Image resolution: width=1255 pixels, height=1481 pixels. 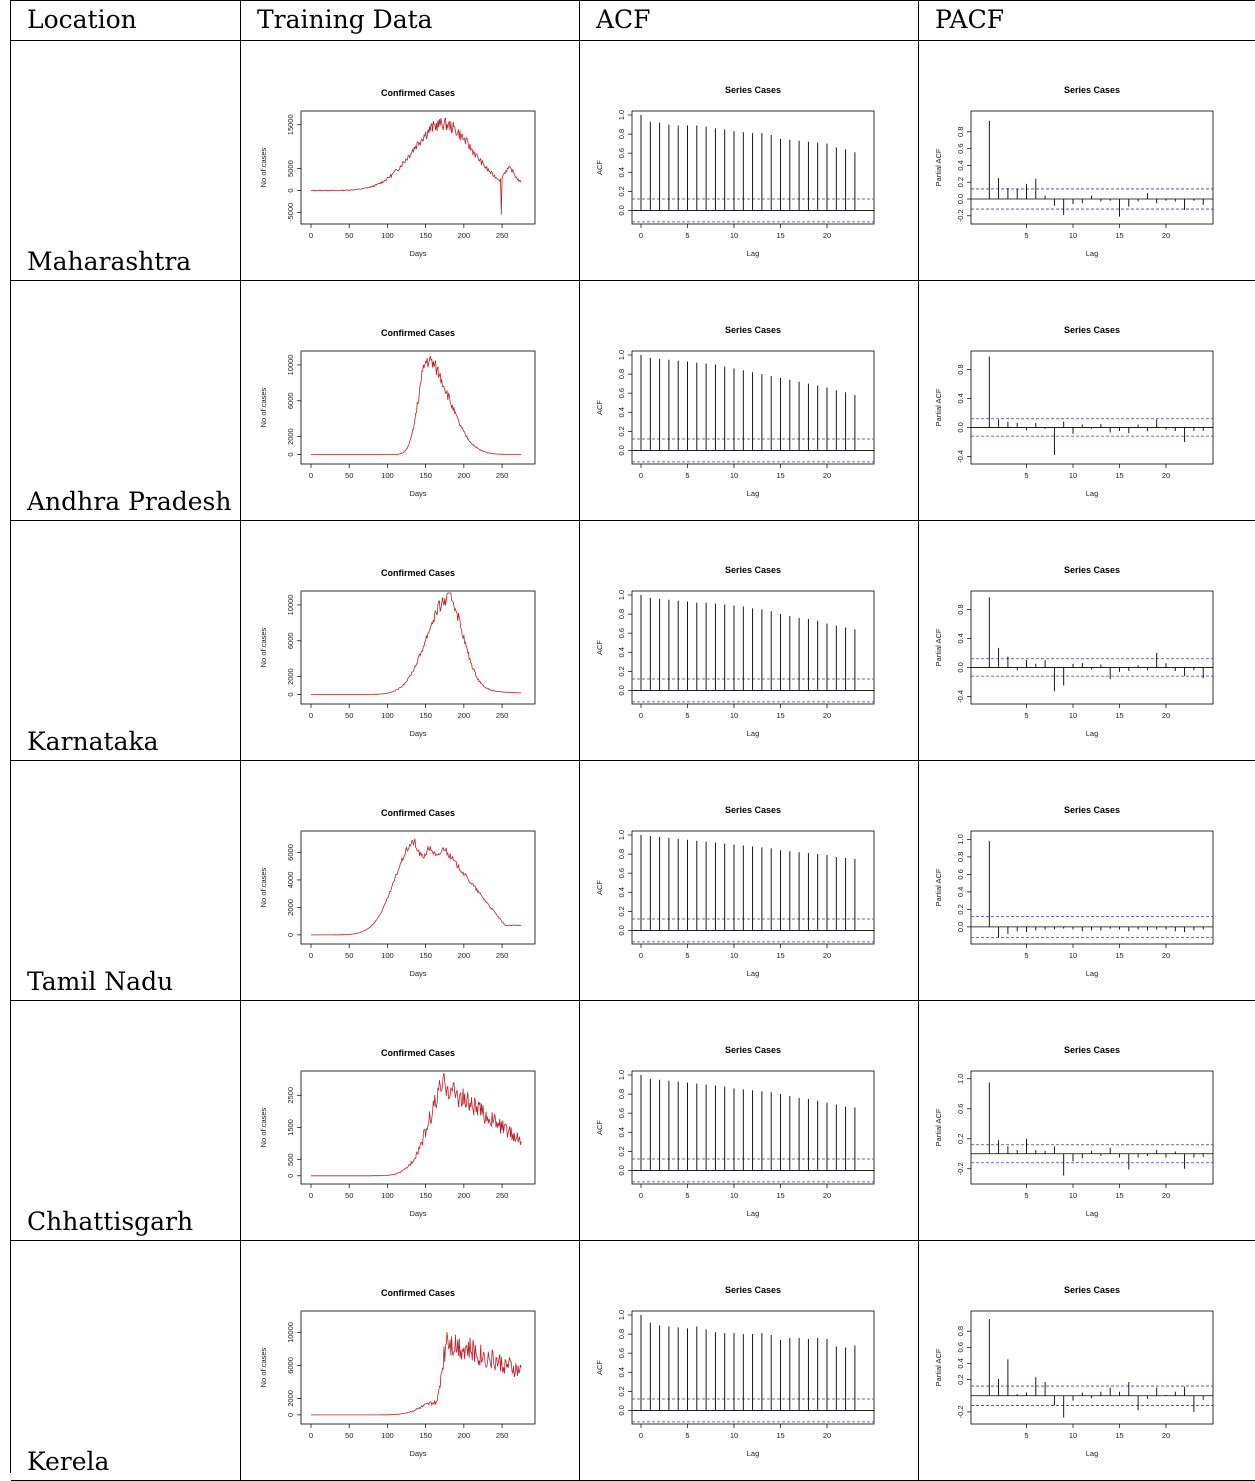 What do you see at coordinates (126, 161) in the screenshot?
I see `location-cell: Maharashtra` at bounding box center [126, 161].